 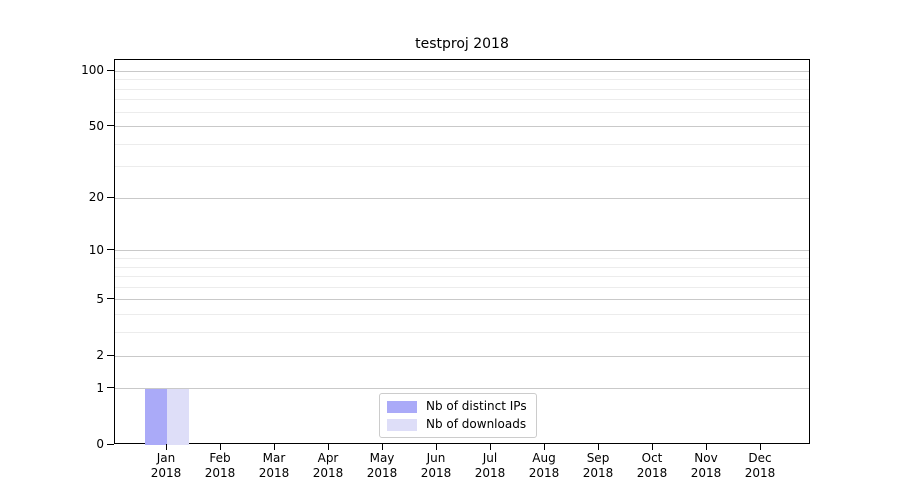 I want to click on x-tick-month: Aug, so click(x=544, y=458).